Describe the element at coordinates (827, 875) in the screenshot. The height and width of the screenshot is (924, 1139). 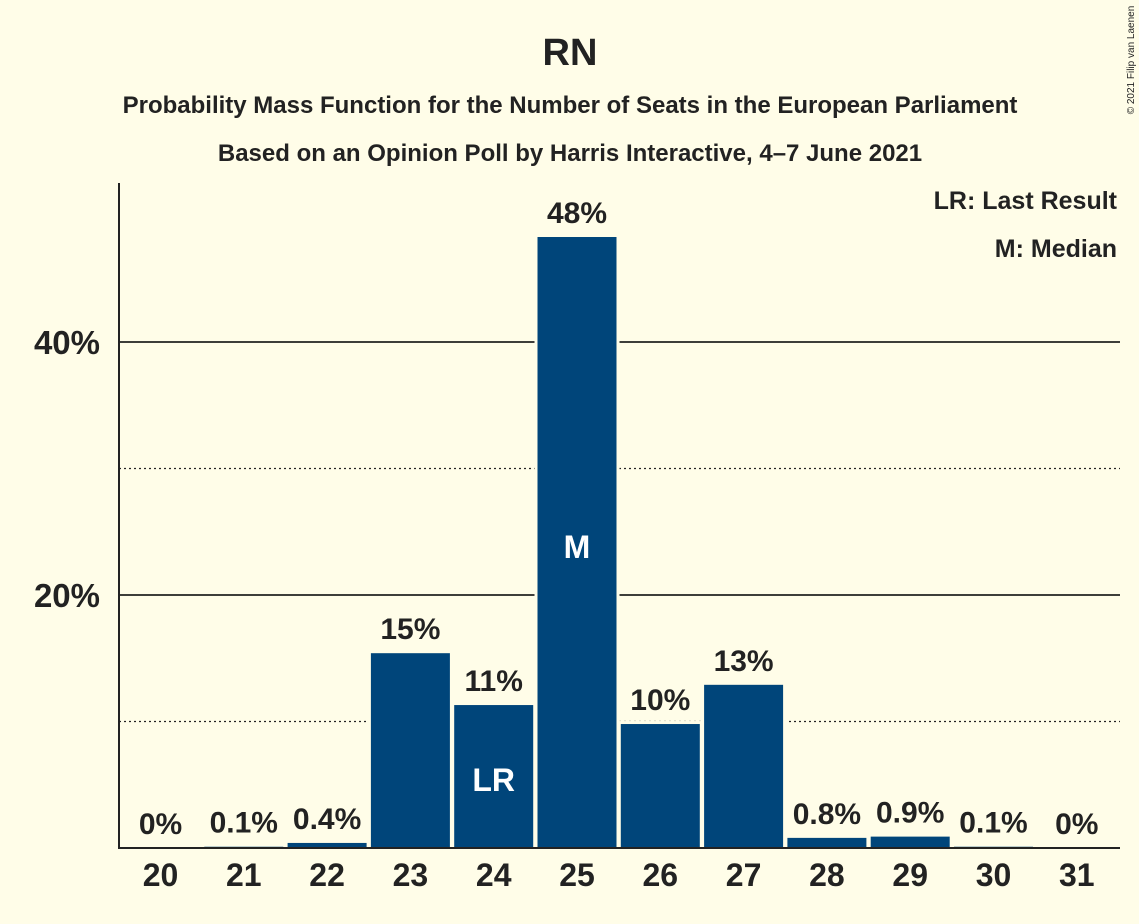
I see `x-tick-label: 28` at that location.